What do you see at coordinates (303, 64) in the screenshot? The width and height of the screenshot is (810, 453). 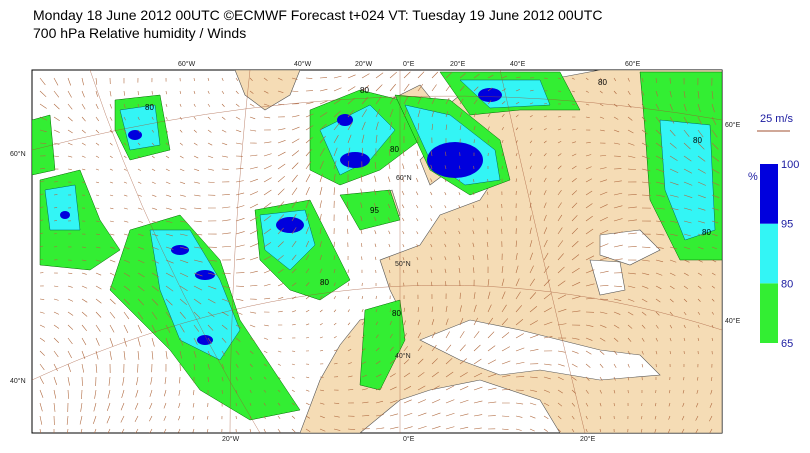 I see `graticule-label: 40°W` at bounding box center [303, 64].